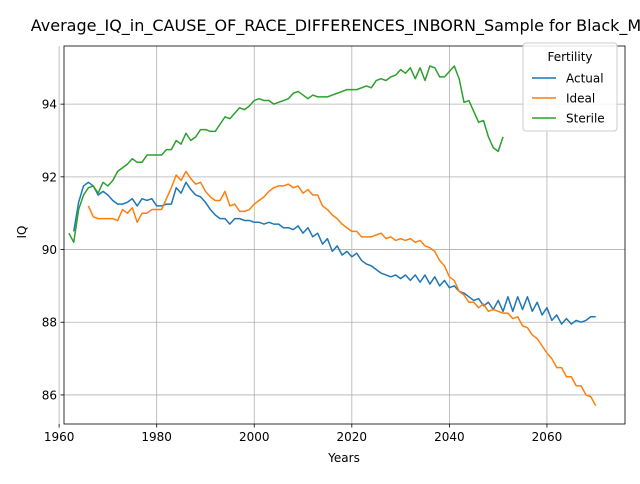  What do you see at coordinates (303, 434) in the screenshot?
I see `x-axis-ticks: 1960 1980 2000 2020 2040 2060` at bounding box center [303, 434].